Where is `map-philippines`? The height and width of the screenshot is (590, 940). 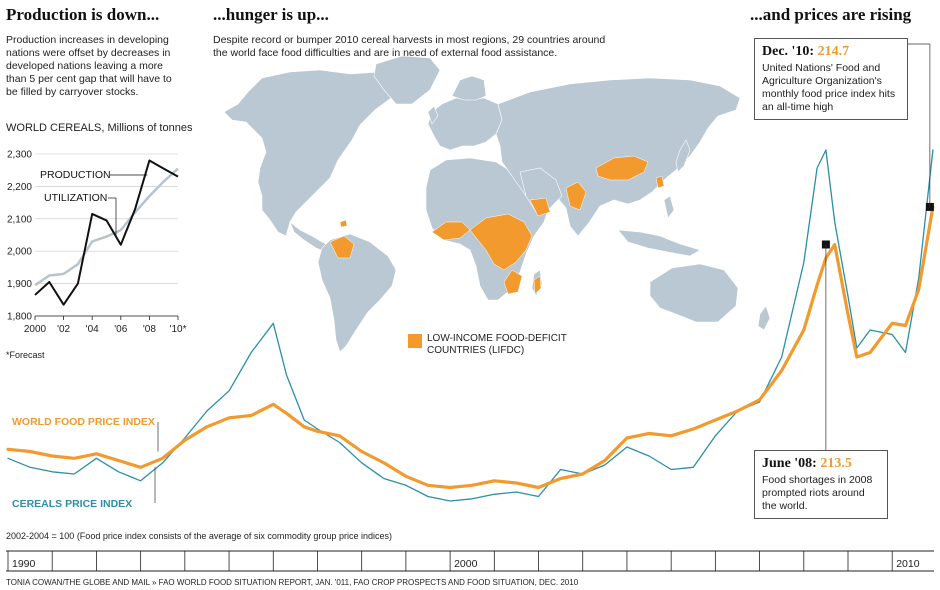 map-philippines is located at coordinates (669, 207).